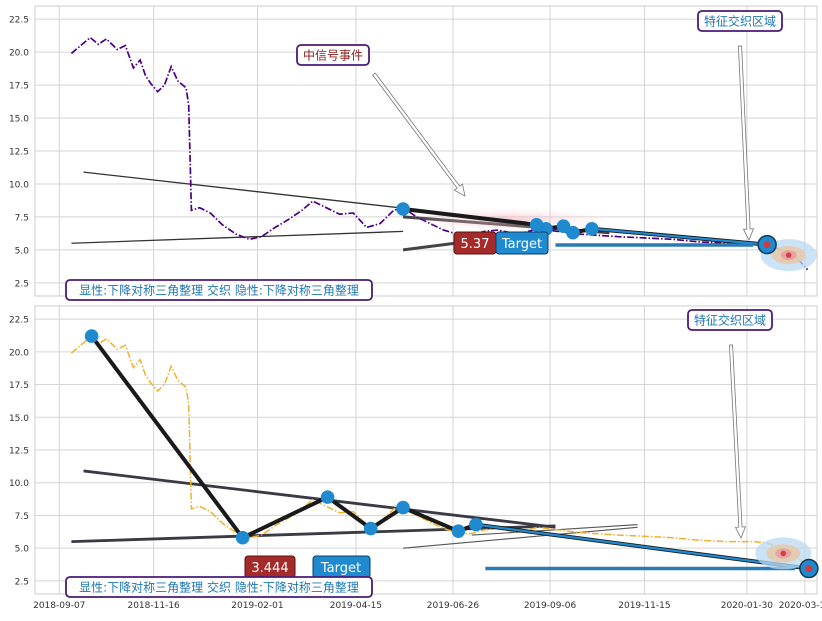 The height and width of the screenshot is (621, 822). I want to click on signal-event-callout-box, so click(333, 55).